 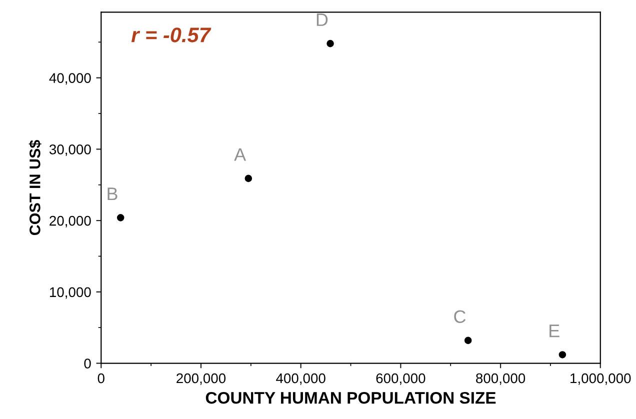 I want to click on y-tick-label: 0, so click(x=87, y=363).